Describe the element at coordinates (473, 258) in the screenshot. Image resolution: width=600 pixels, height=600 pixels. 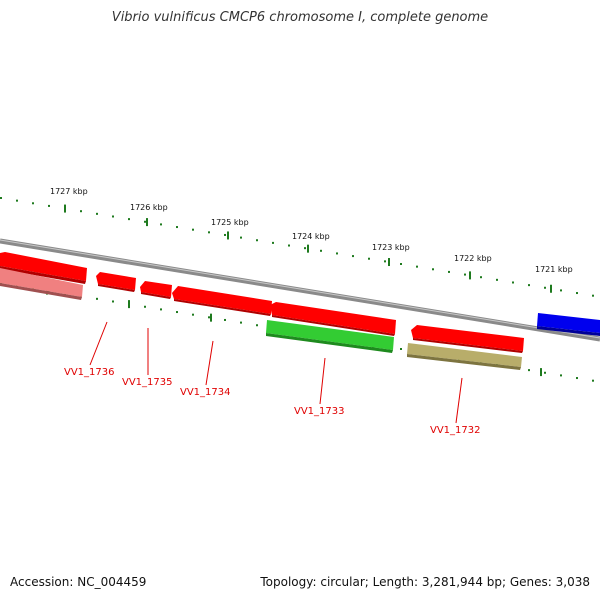
I see `scale-label-1722: 1722 kbp` at that location.